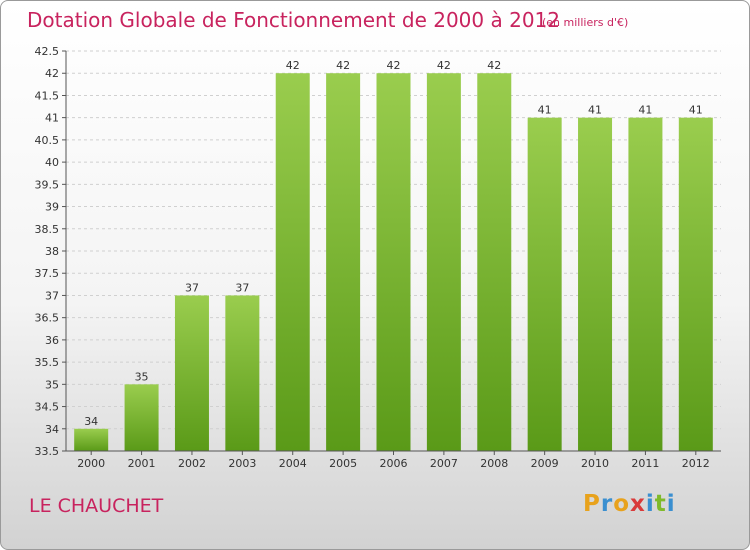  Describe the element at coordinates (622, 504) in the screenshot. I see `logo-letter: o` at that location.